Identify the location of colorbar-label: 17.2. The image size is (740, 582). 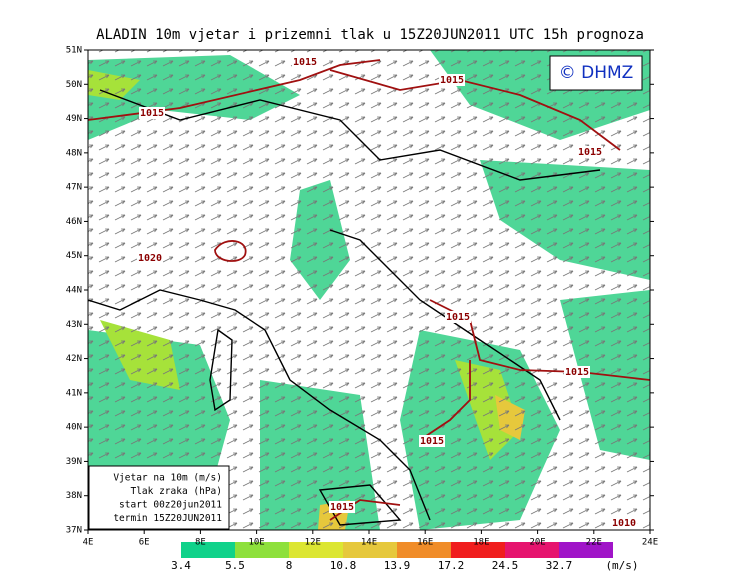
(451, 565).